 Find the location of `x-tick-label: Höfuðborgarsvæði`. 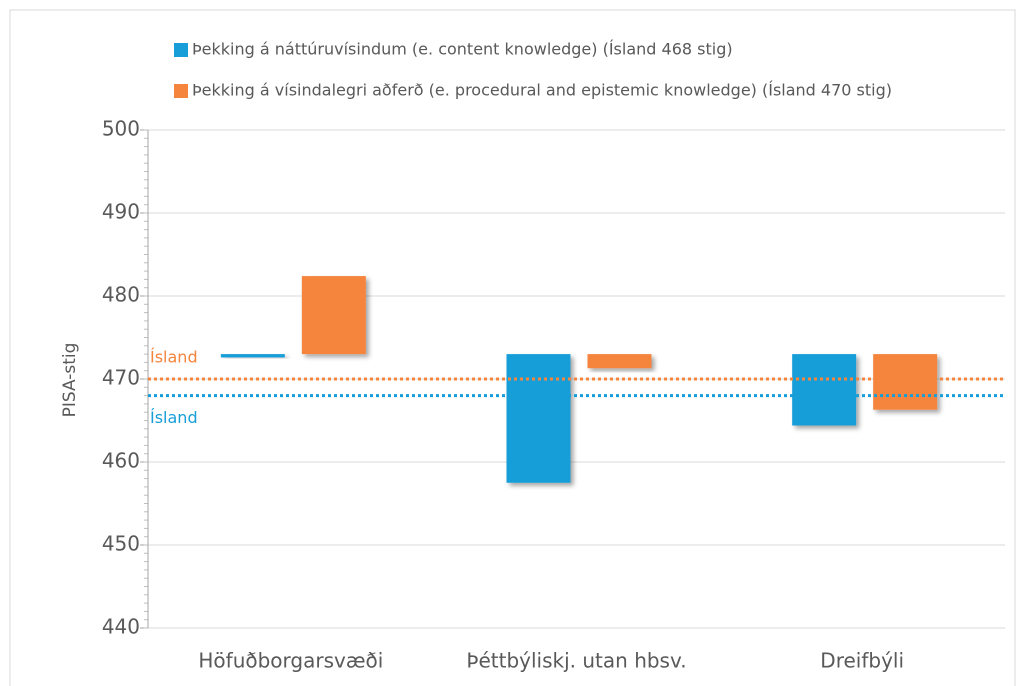

x-tick-label: Höfuðborgarsvæði is located at coordinates (290, 661).